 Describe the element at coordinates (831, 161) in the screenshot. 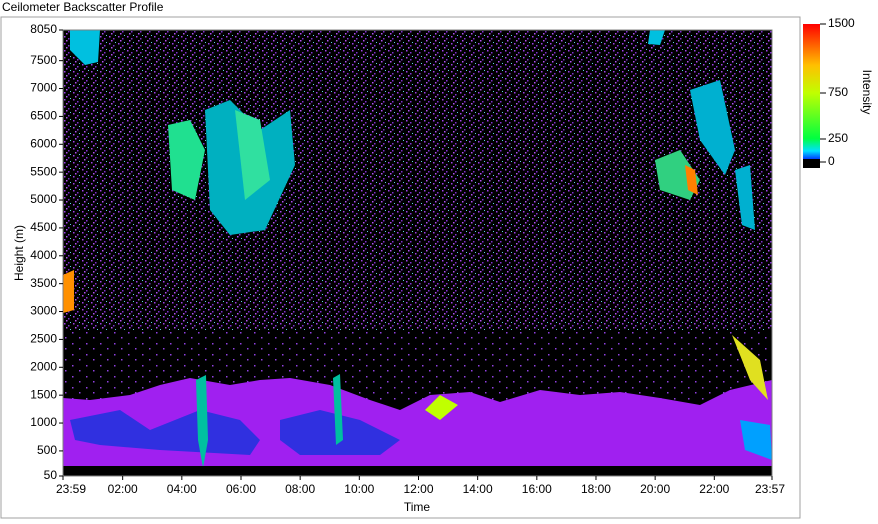

I see `colorbar-tick-label: 0` at that location.